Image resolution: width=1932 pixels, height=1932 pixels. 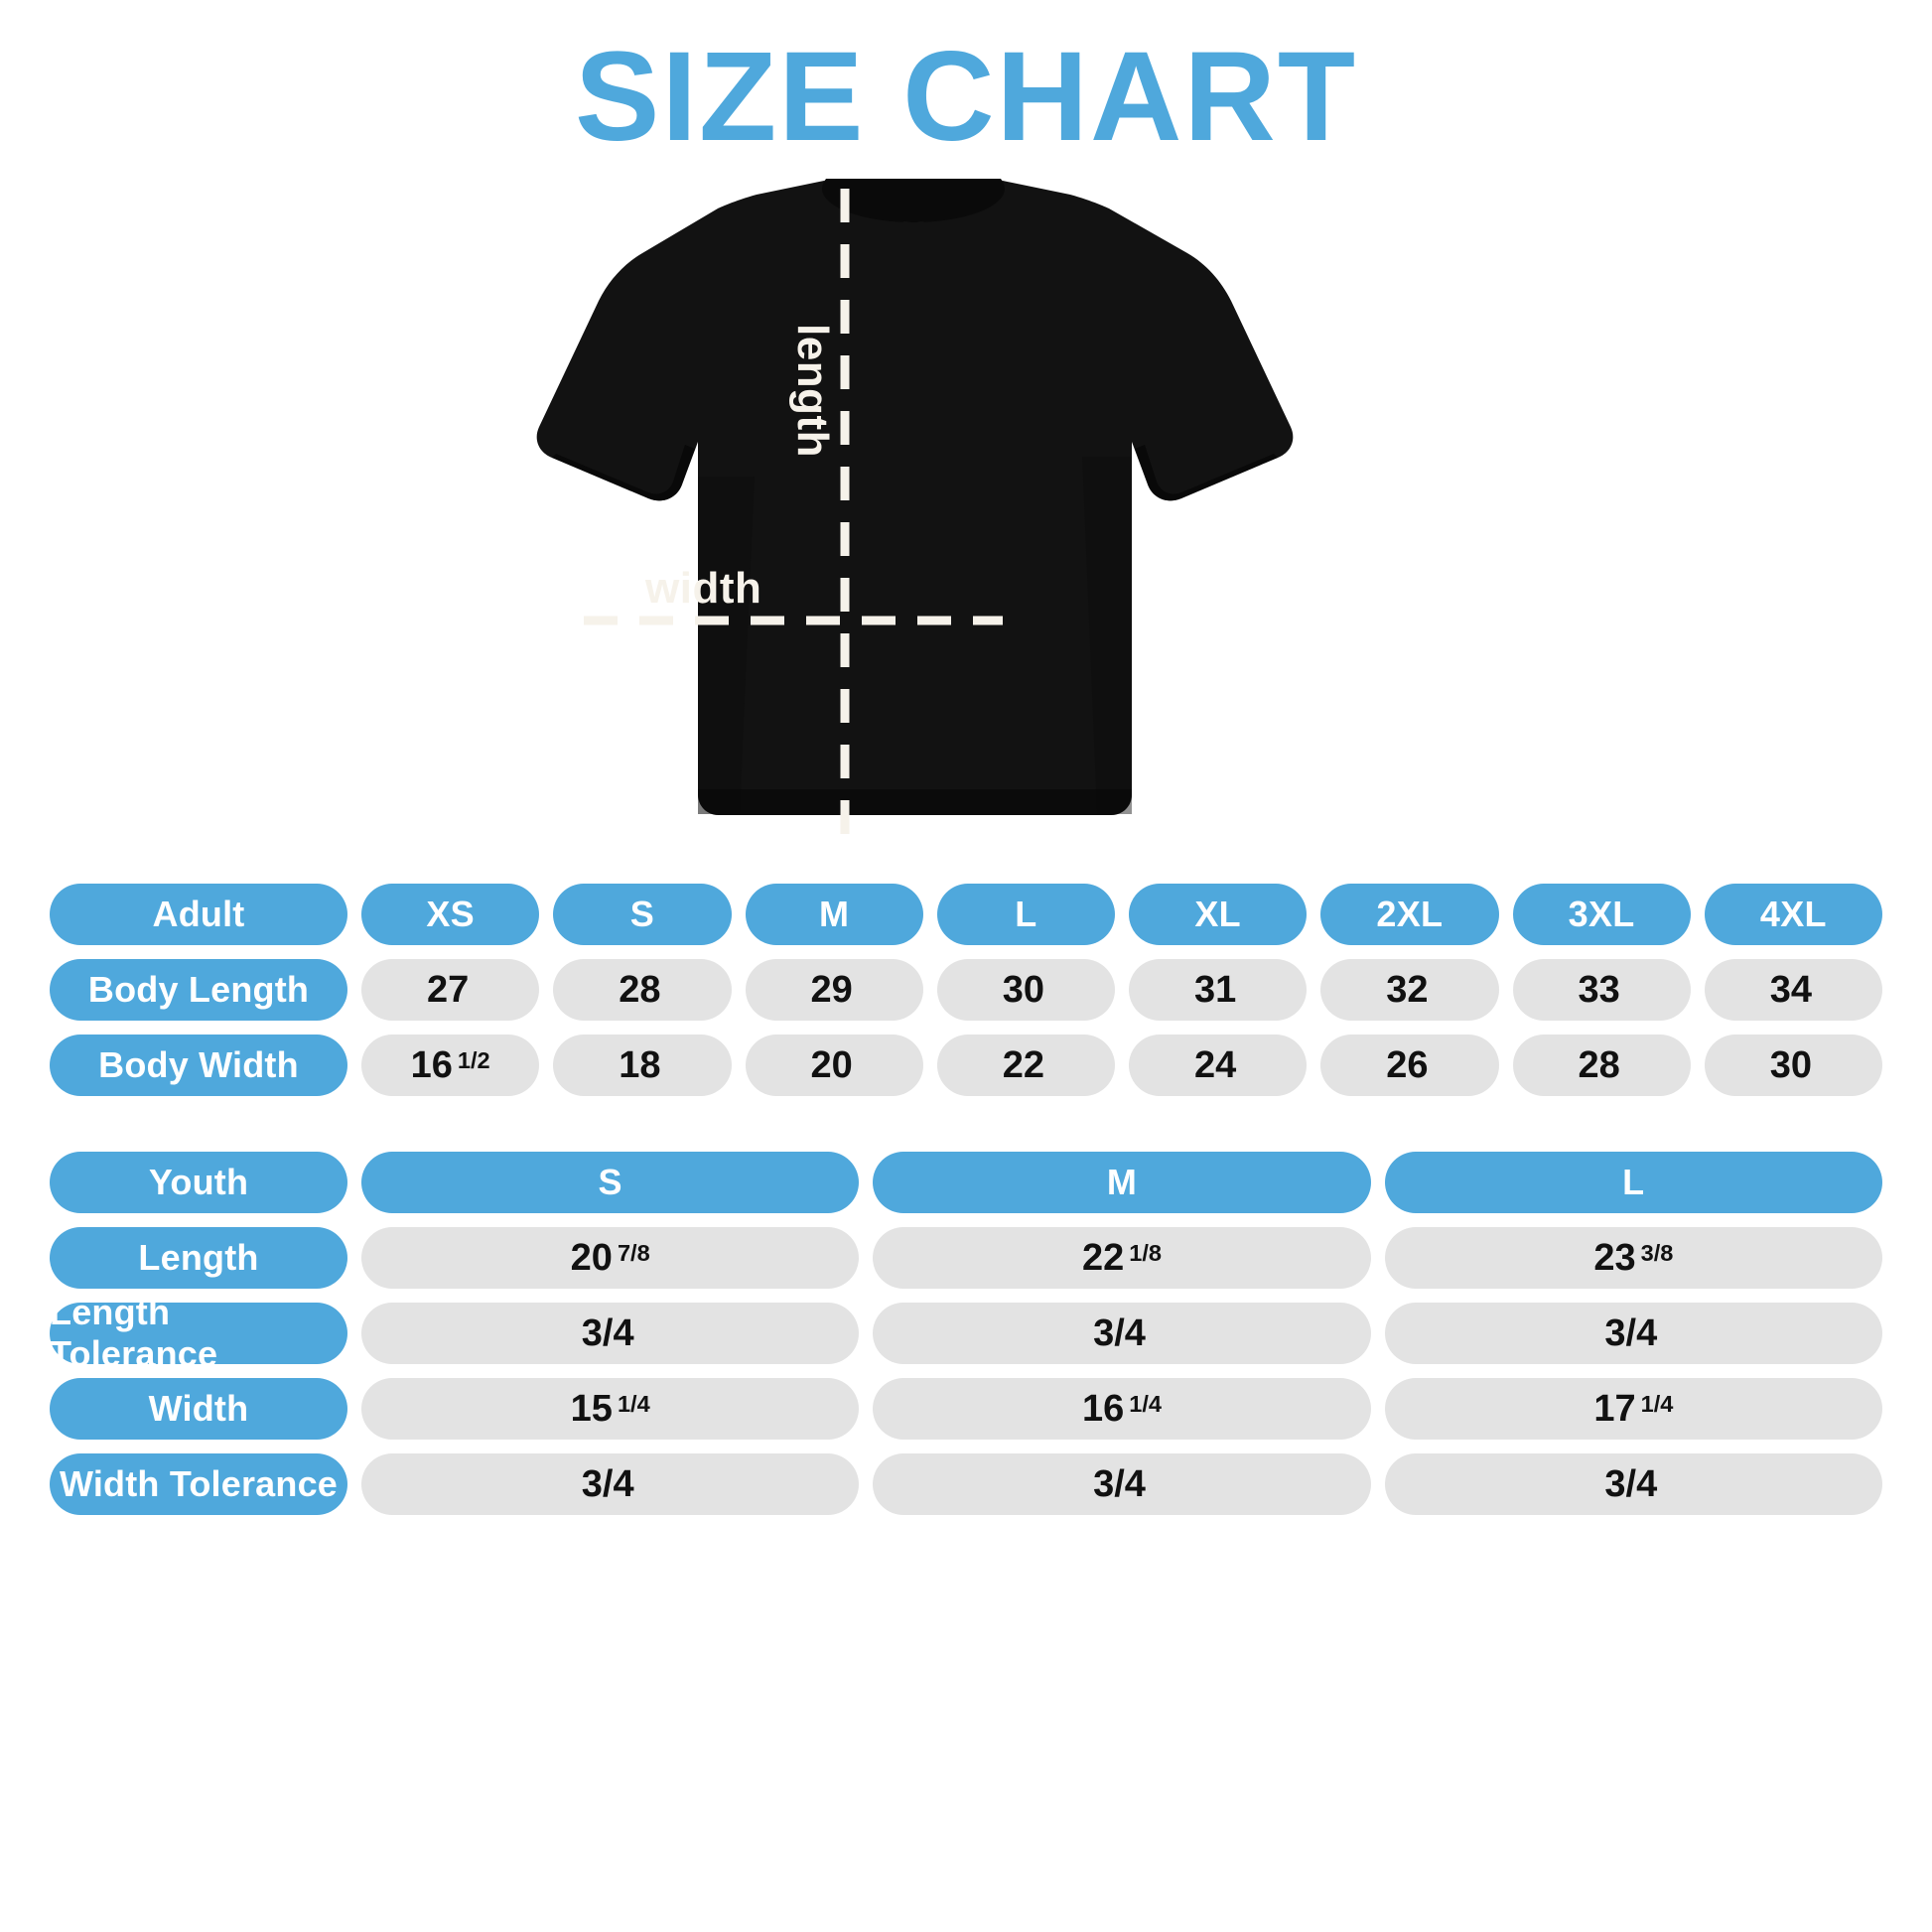 What do you see at coordinates (199, 1258) in the screenshot?
I see `row-label: Length` at bounding box center [199, 1258].